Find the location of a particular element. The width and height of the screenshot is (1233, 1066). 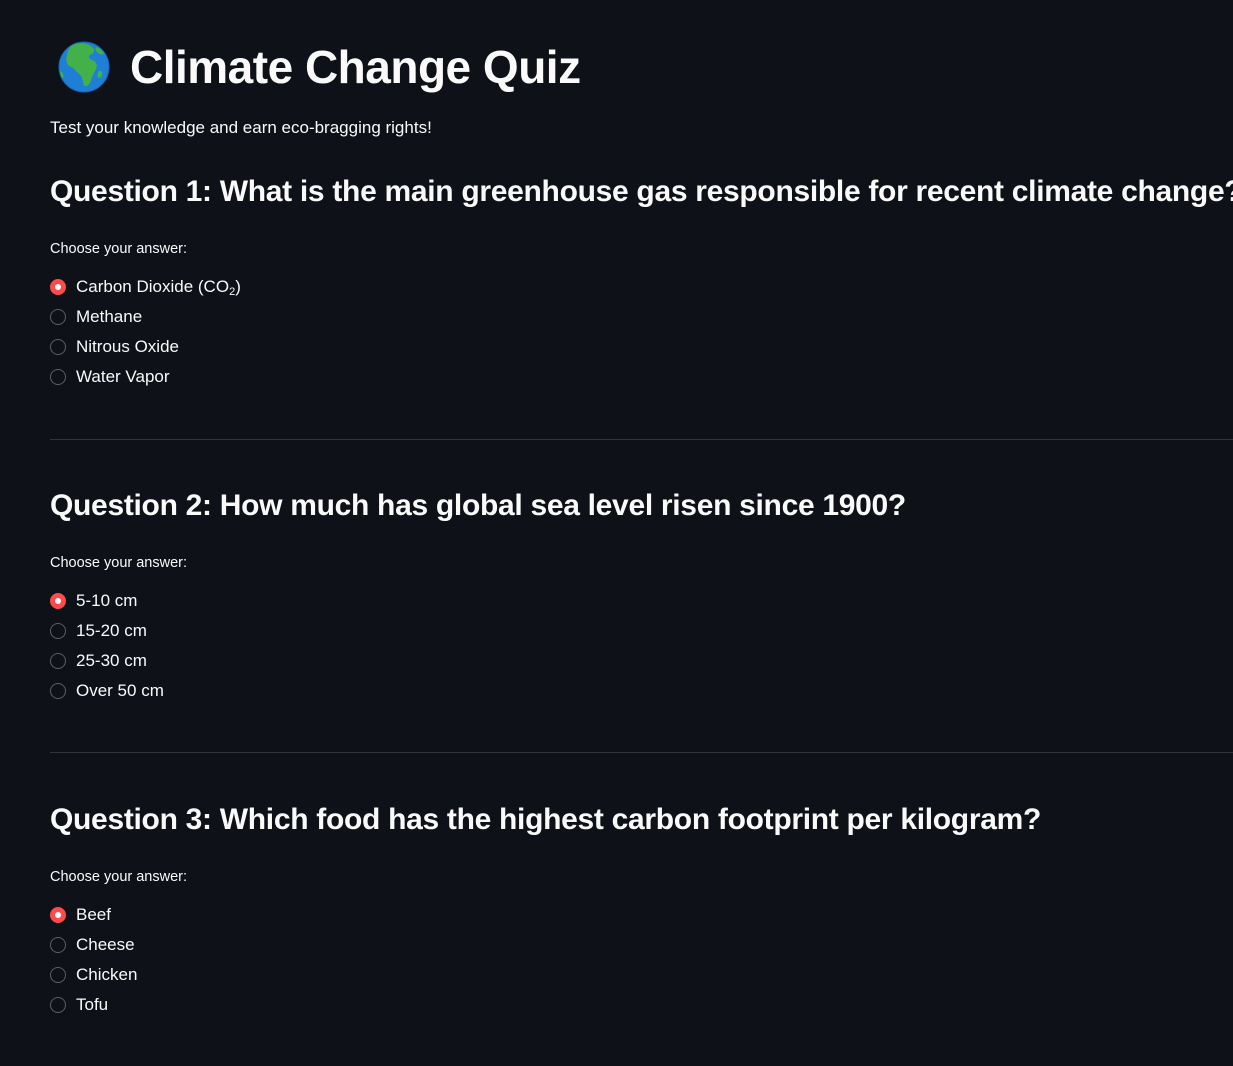

question-2-radio-group: 5-10 cm 15-20 cm 25-30 cm Over 50 cm is located at coordinates (641, 646).